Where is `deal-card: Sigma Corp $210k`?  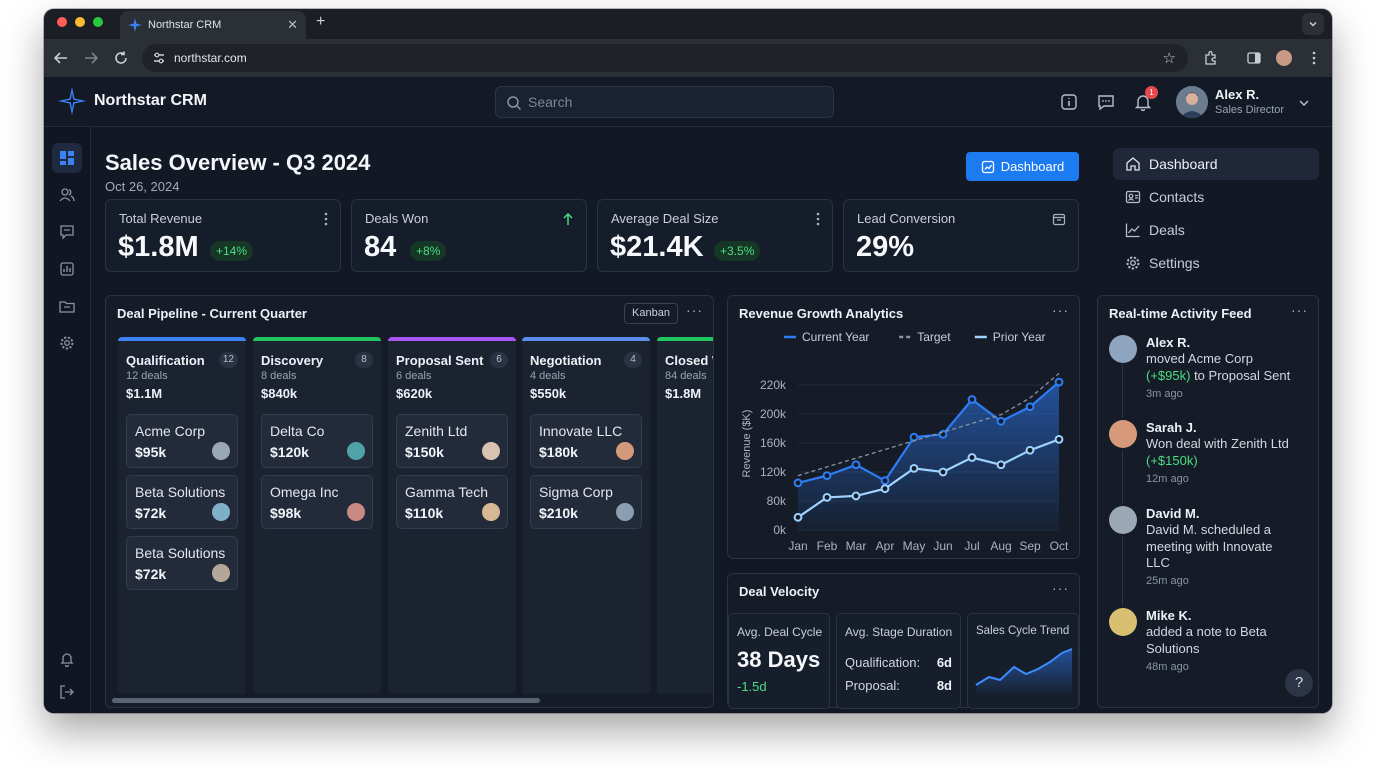 deal-card: Sigma Corp $210k is located at coordinates (586, 502).